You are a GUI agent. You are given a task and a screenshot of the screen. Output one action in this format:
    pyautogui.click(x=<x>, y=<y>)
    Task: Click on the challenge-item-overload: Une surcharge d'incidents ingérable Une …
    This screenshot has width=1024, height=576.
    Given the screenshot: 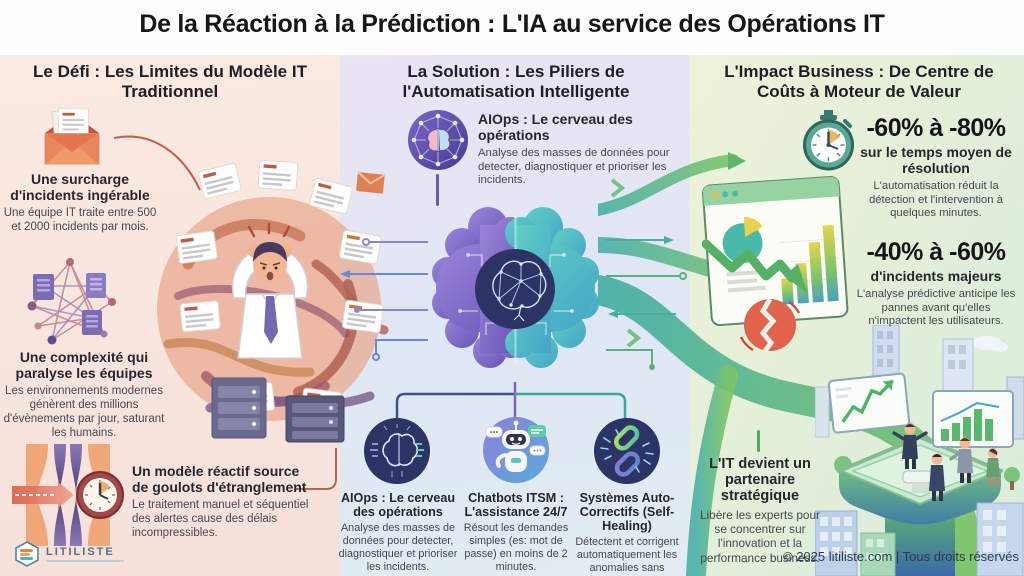 What is the action you would take?
    pyautogui.click(x=80, y=202)
    